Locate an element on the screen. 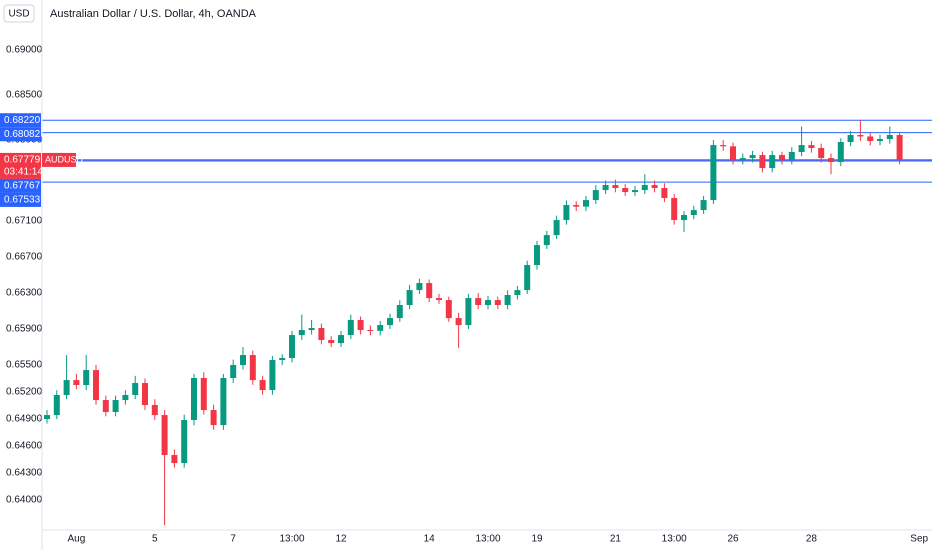 Image resolution: width=932 pixels, height=550 pixels. price-line-label: 0.67533 is located at coordinates (22, 200).